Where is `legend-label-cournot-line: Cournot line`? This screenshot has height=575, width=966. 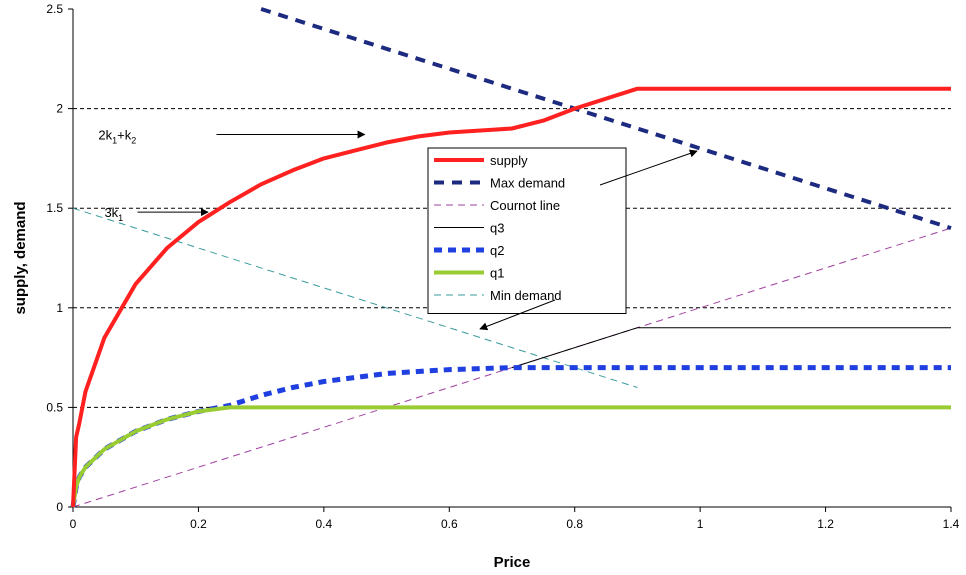
legend-label-cournot-line: Cournot line is located at coordinates (525, 205).